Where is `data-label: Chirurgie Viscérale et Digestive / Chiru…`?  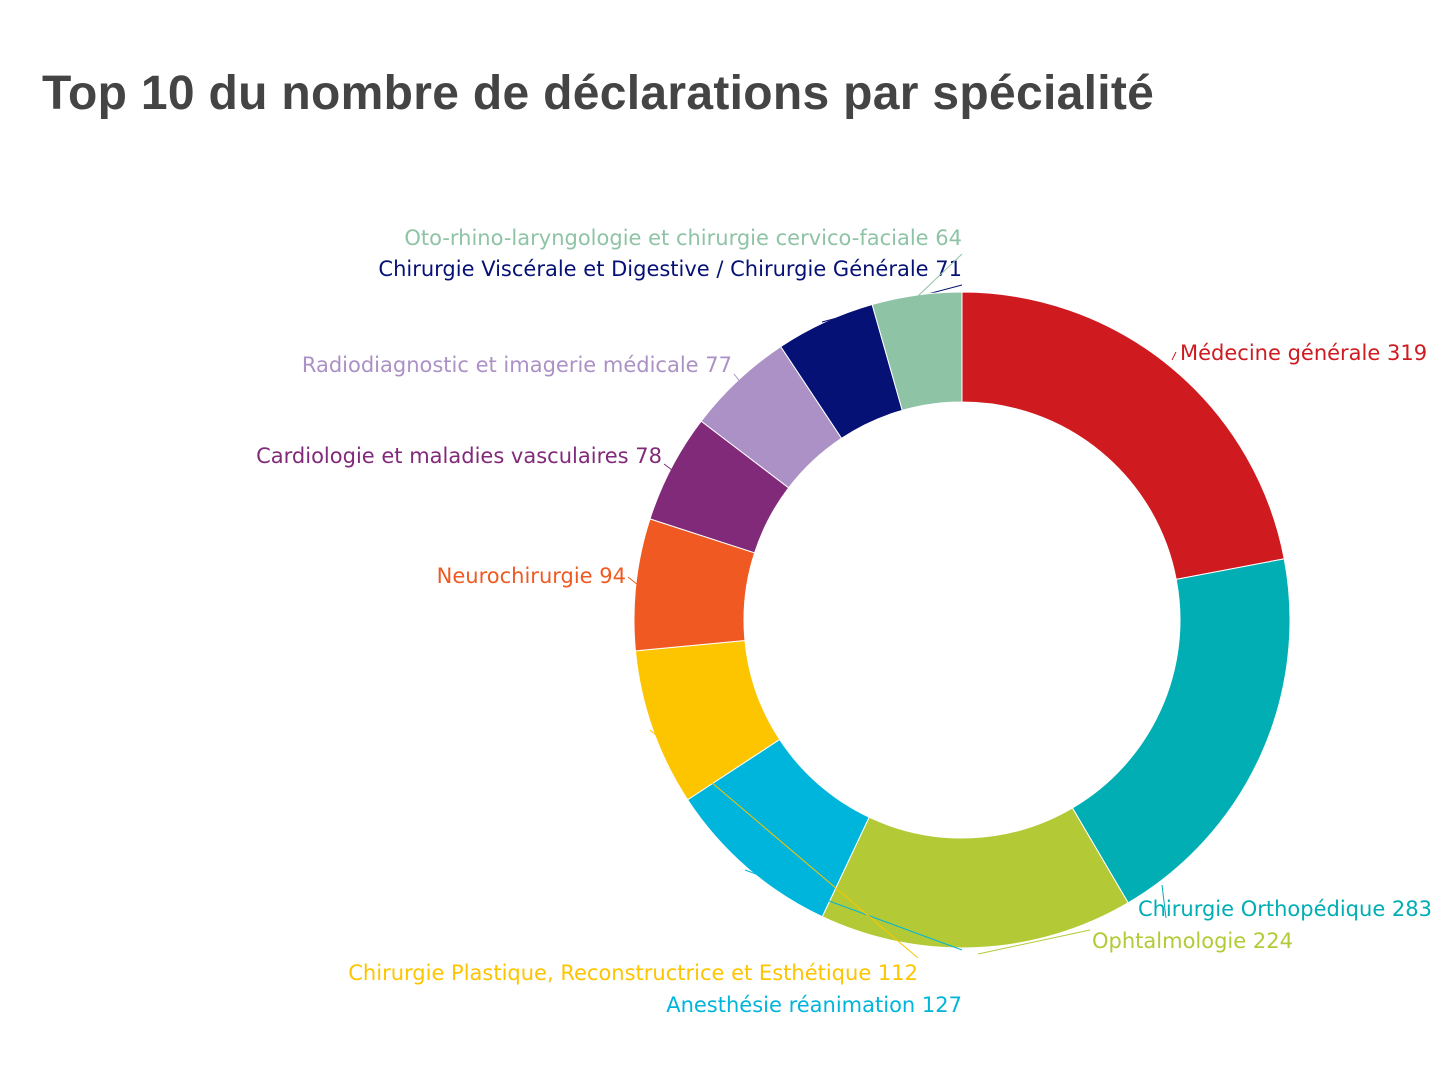 data-label: Chirurgie Viscérale et Digestive / Chiru… is located at coordinates (670, 269).